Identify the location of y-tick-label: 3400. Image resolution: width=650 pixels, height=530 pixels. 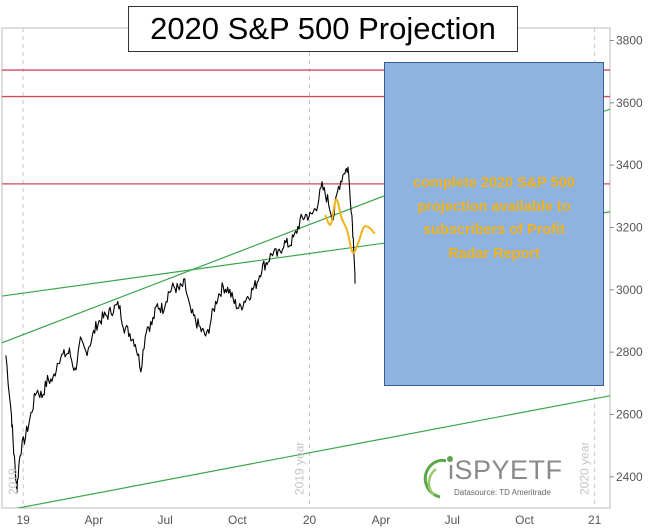
(629, 165).